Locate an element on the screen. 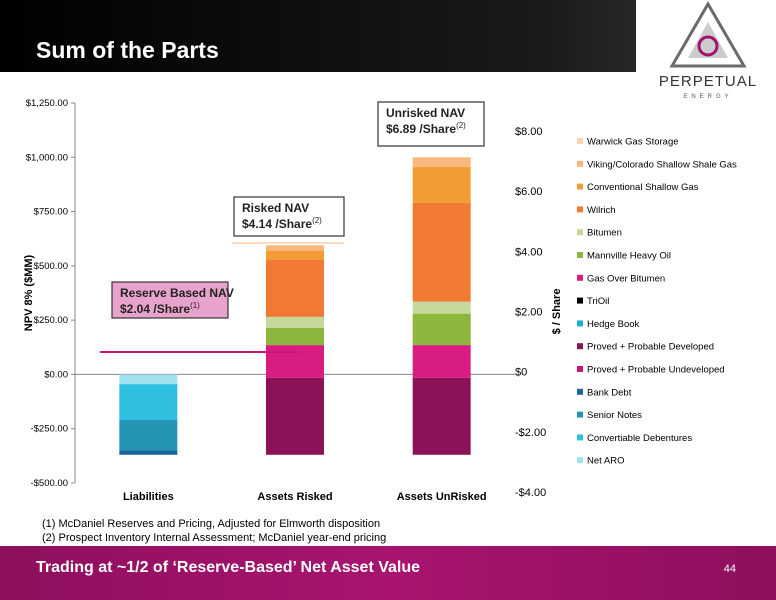 The image size is (776, 600). legend-label: Warwick Gas Storage is located at coordinates (633, 142).